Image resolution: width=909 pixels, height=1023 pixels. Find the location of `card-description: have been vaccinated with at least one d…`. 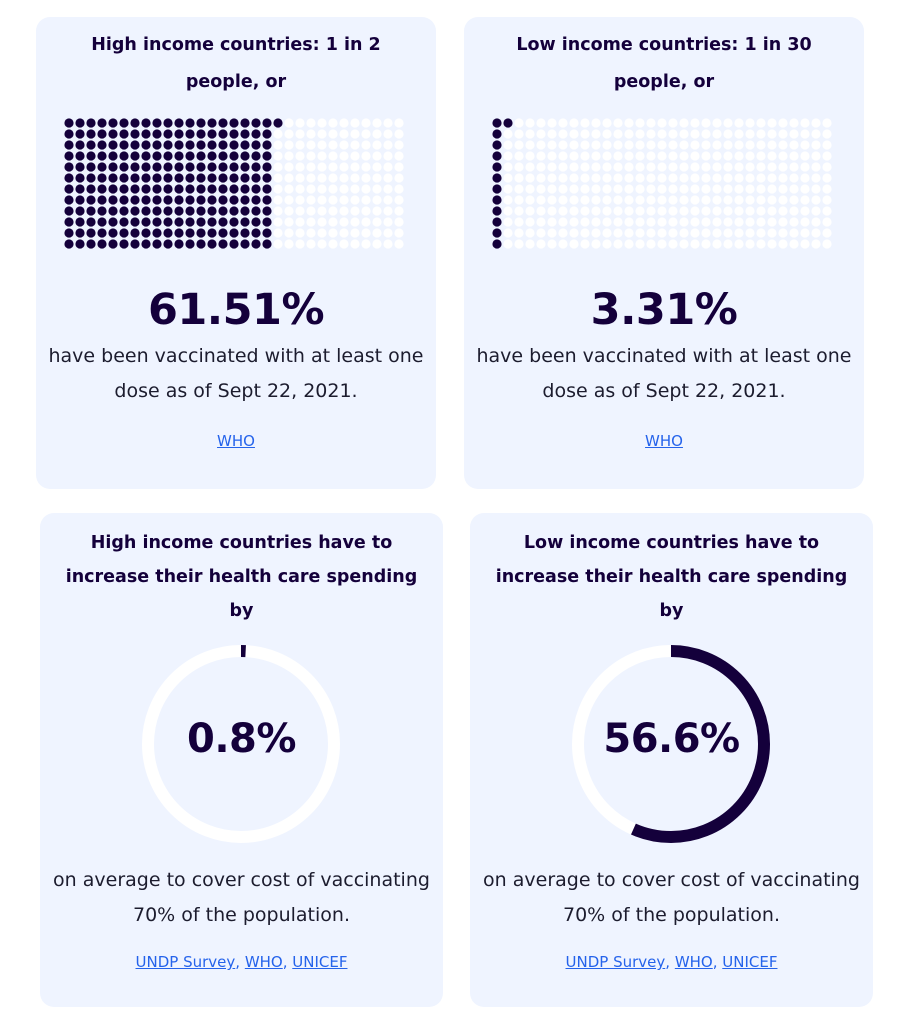

card-description: have been vaccinated with at least one d… is located at coordinates (664, 373).